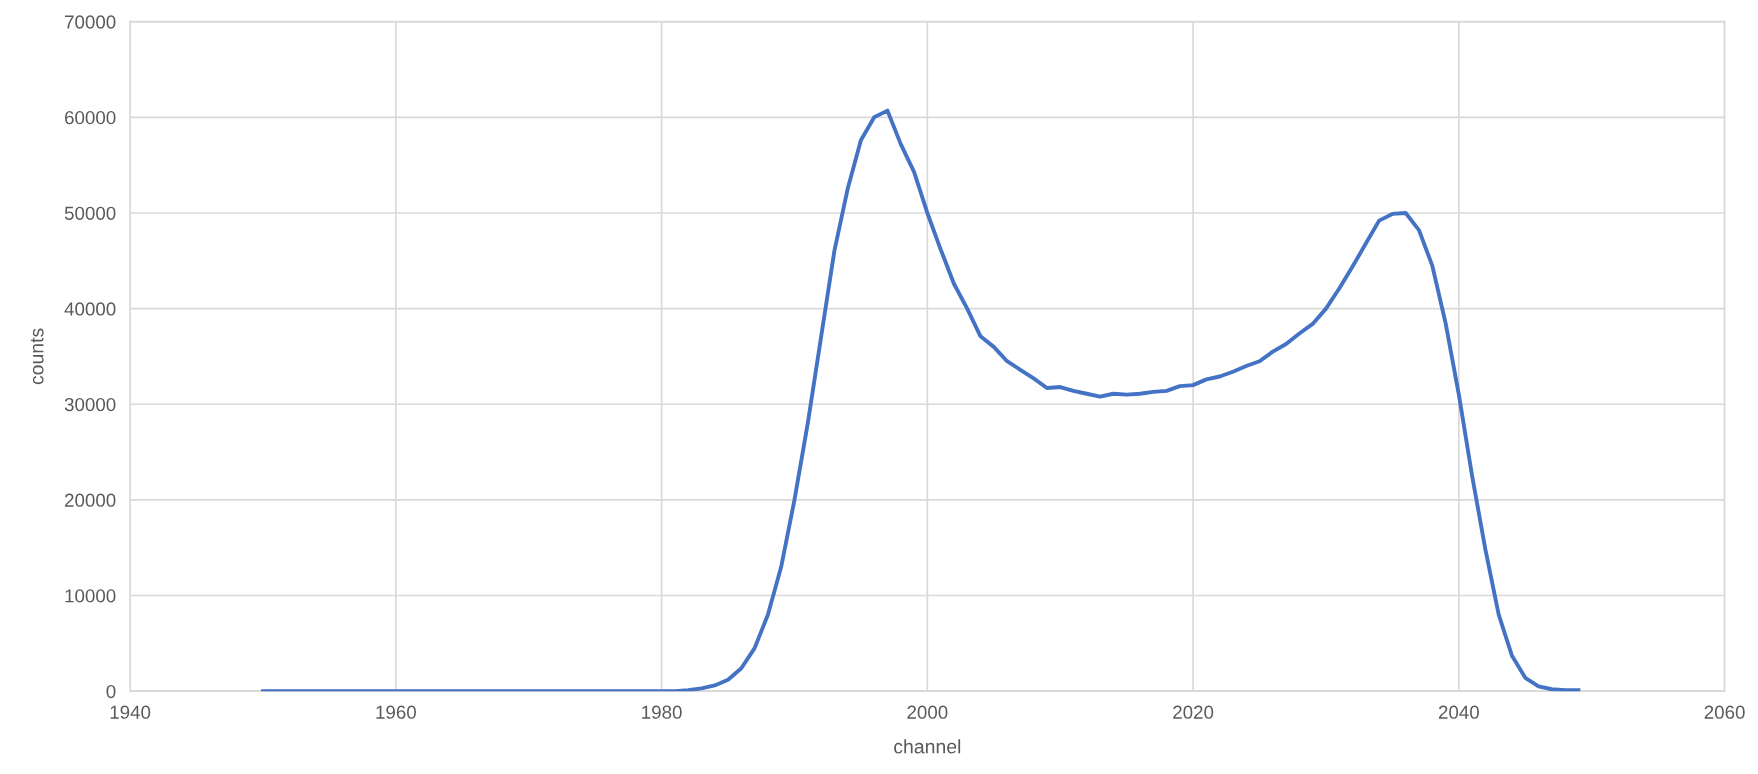 The image size is (1758, 774). Describe the element at coordinates (90, 596) in the screenshot. I see `y-tick-label: 10000` at that location.